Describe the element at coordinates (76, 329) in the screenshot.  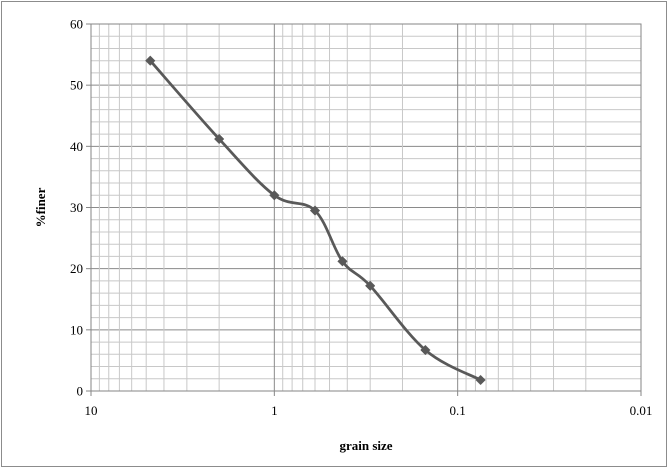
I see `y-tick-label: 10` at that location.